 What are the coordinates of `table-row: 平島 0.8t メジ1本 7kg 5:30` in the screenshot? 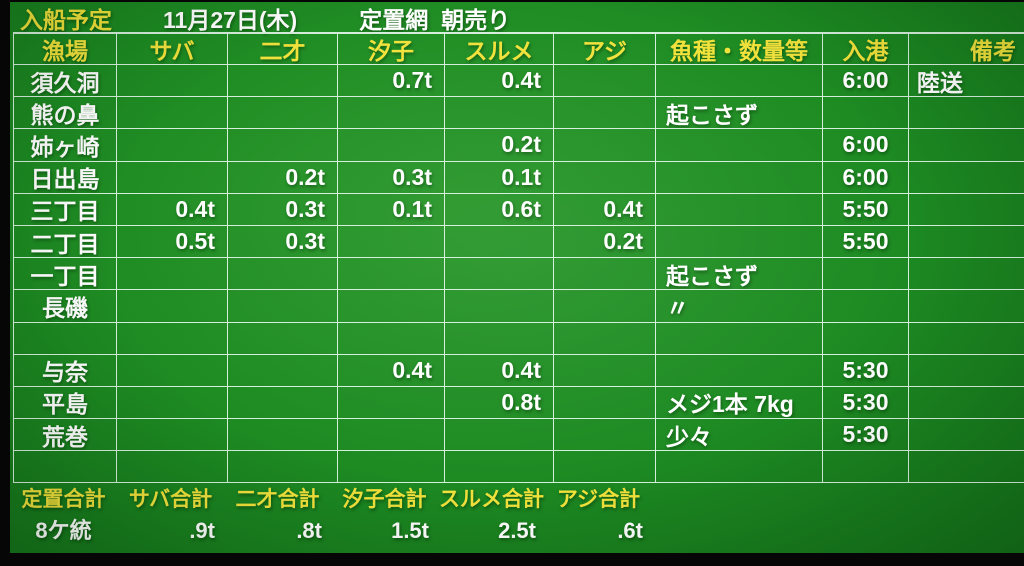 It's located at (519, 403).